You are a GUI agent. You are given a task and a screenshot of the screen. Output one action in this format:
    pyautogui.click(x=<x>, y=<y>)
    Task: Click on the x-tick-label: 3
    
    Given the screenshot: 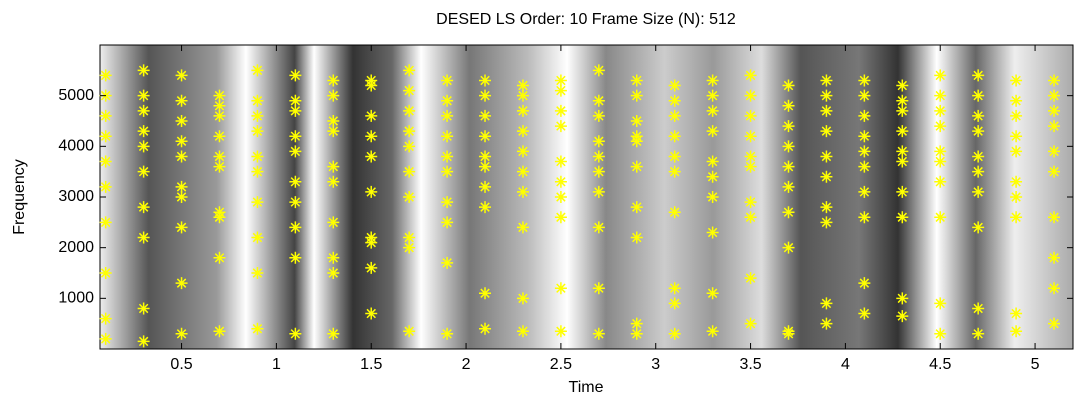 What is the action you would take?
    pyautogui.click(x=655, y=364)
    